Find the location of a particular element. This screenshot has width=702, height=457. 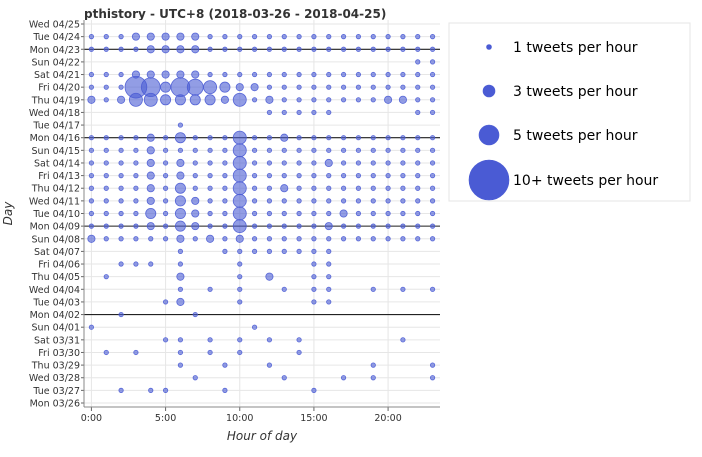

legend-marker is located at coordinates (489, 47).